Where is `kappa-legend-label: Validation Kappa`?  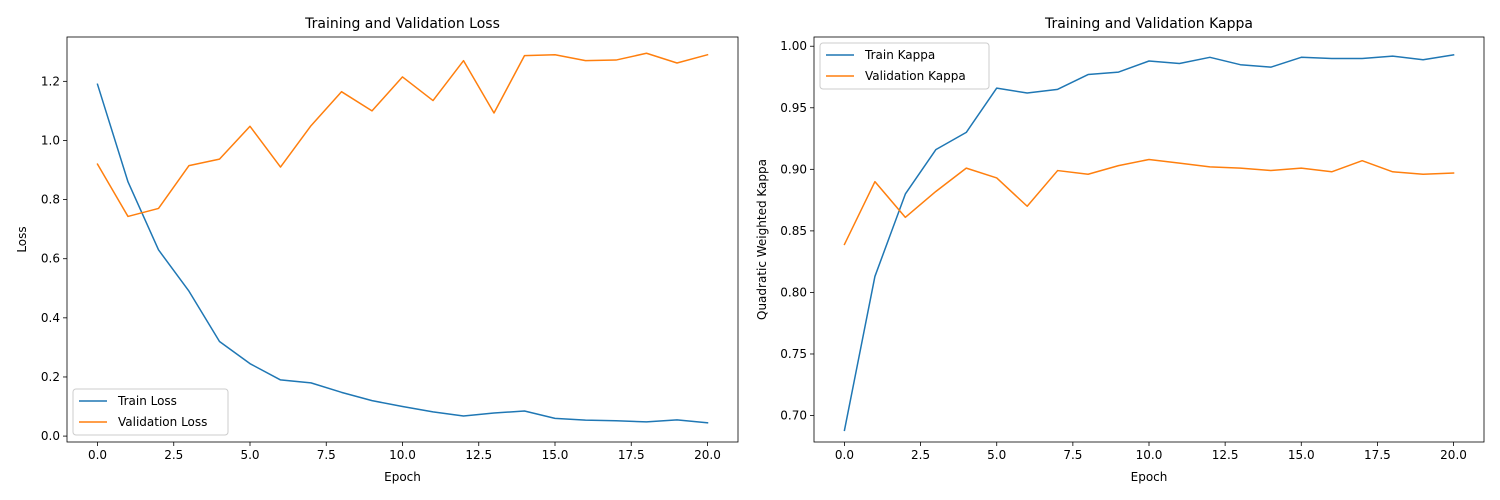
kappa-legend-label: Validation Kappa is located at coordinates (915, 76).